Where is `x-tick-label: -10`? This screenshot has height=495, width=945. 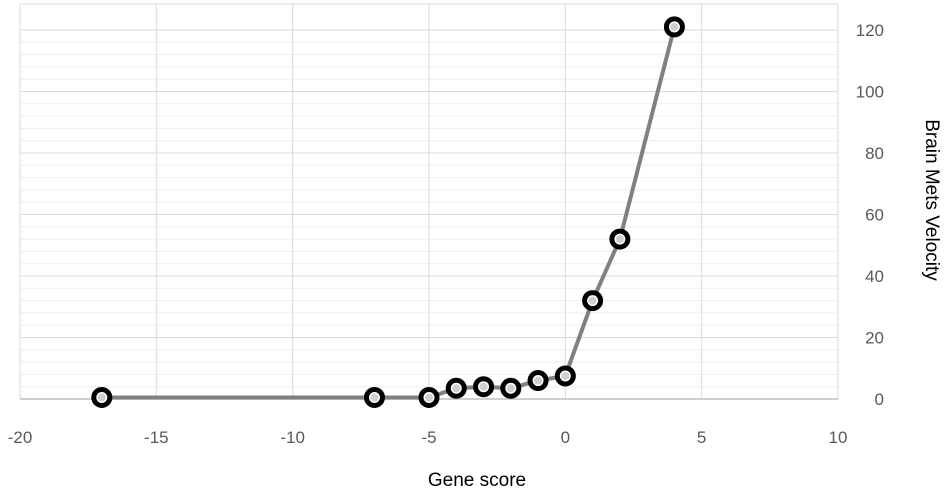
x-tick-label: -10 is located at coordinates (292, 437).